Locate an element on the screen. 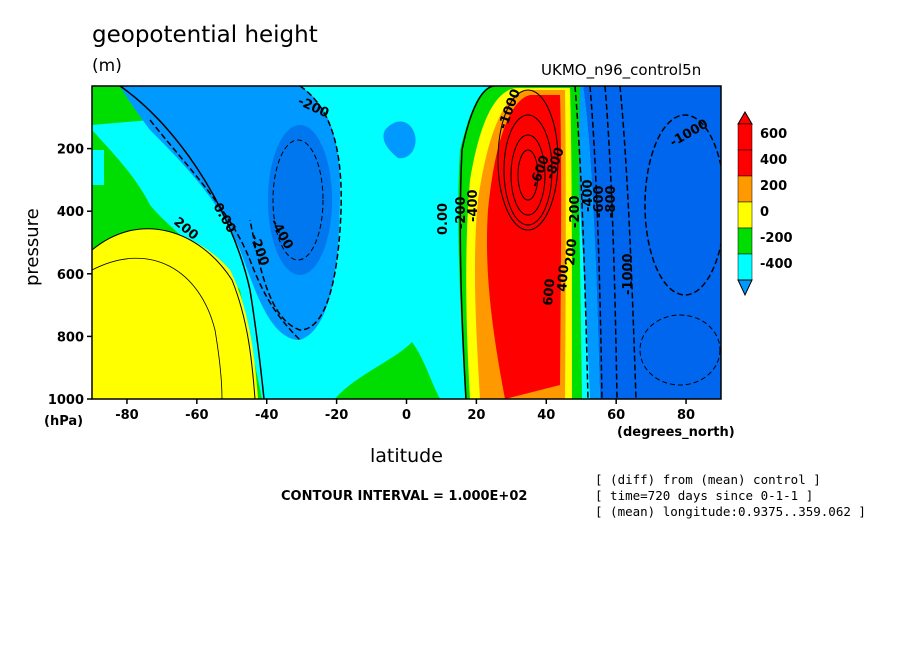 The width and height of the screenshot is (904, 654). contour-label: -600 is located at coordinates (599, 201).